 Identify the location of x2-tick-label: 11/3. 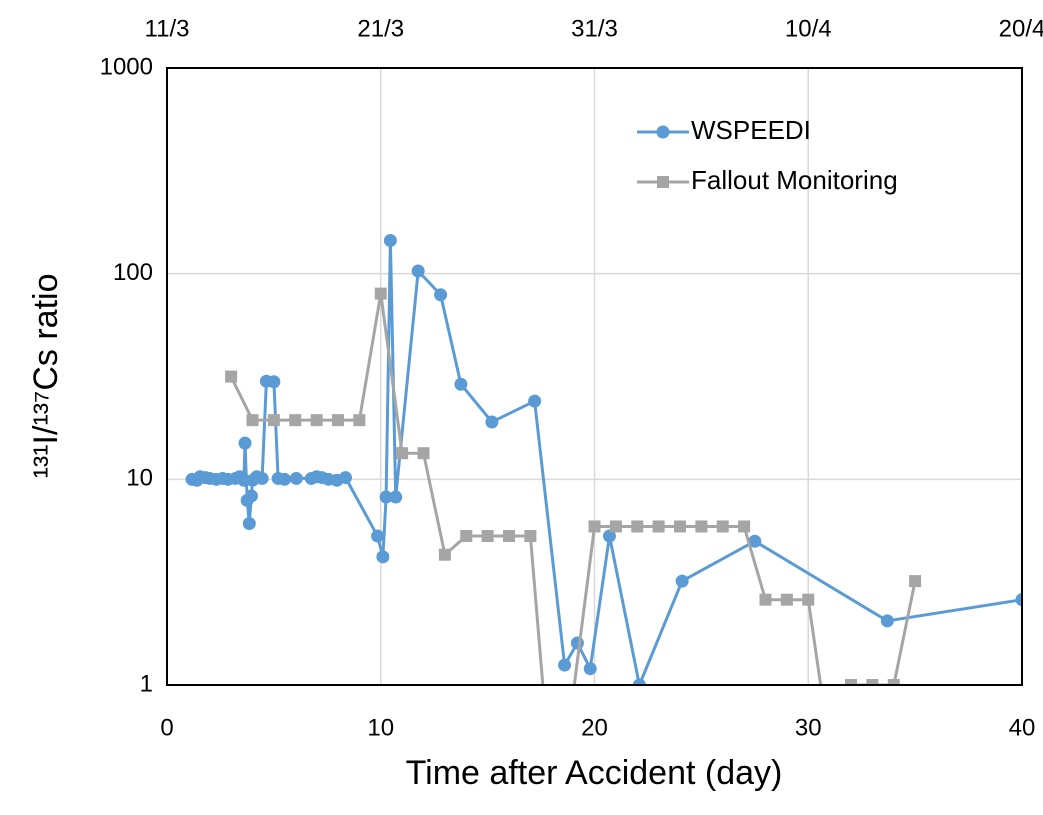
(167, 28).